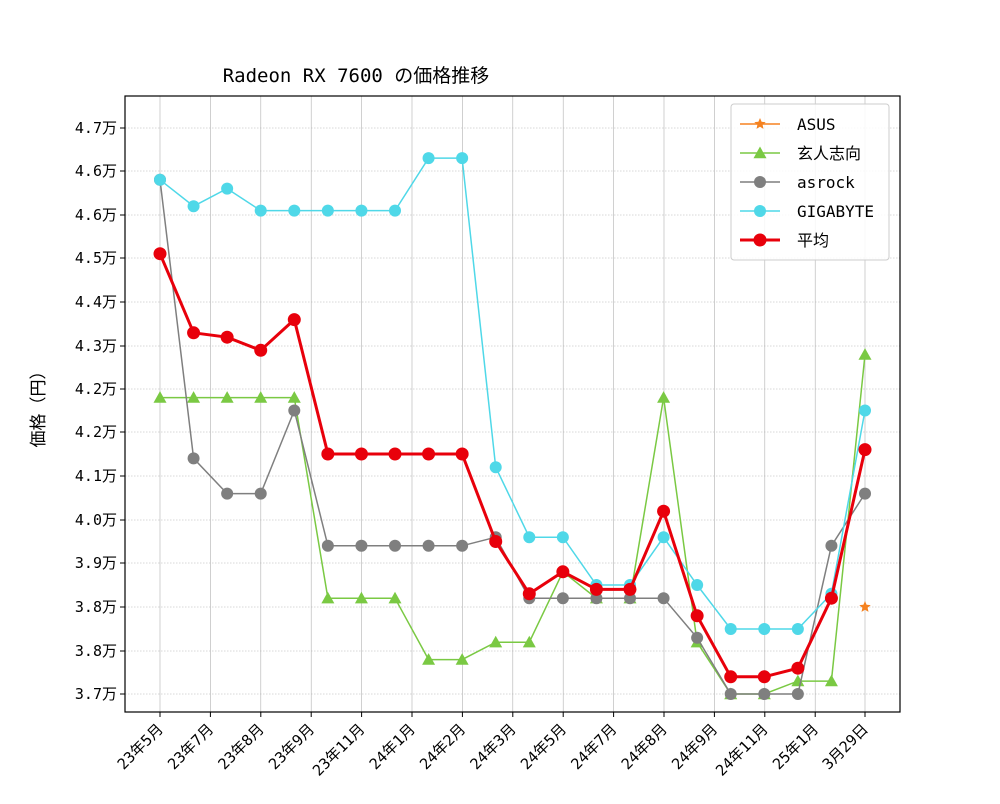  What do you see at coordinates (442, 746) in the screenshot?
I see `x-tick-label: 24年2月` at bounding box center [442, 746].